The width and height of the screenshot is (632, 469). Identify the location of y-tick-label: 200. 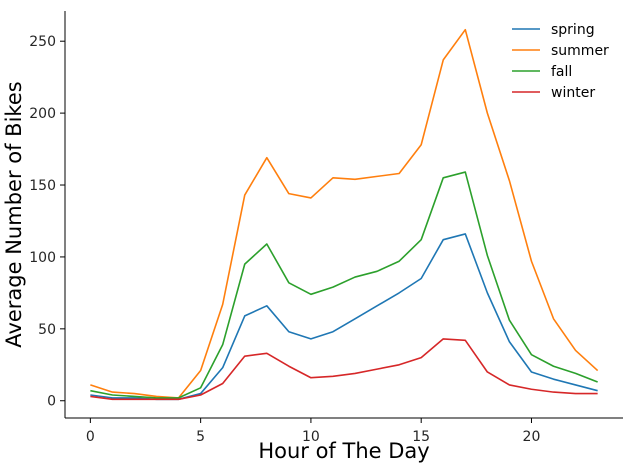
(42, 114).